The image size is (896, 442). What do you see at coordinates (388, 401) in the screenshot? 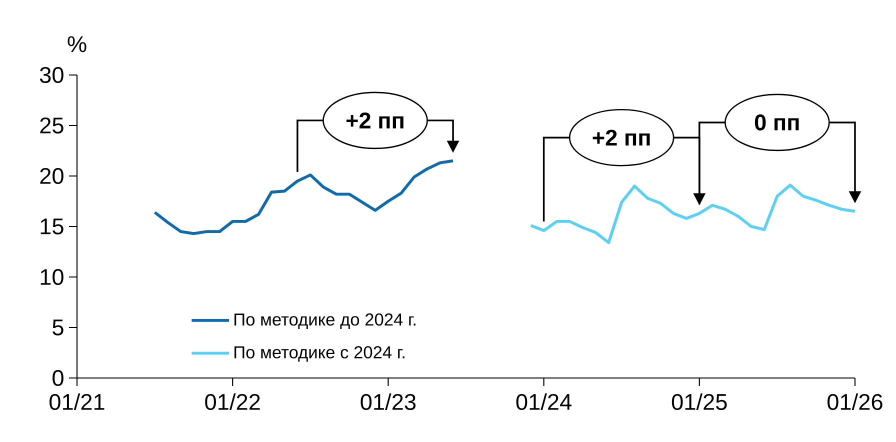
I see `x-tick-label: 01/23` at bounding box center [388, 401].